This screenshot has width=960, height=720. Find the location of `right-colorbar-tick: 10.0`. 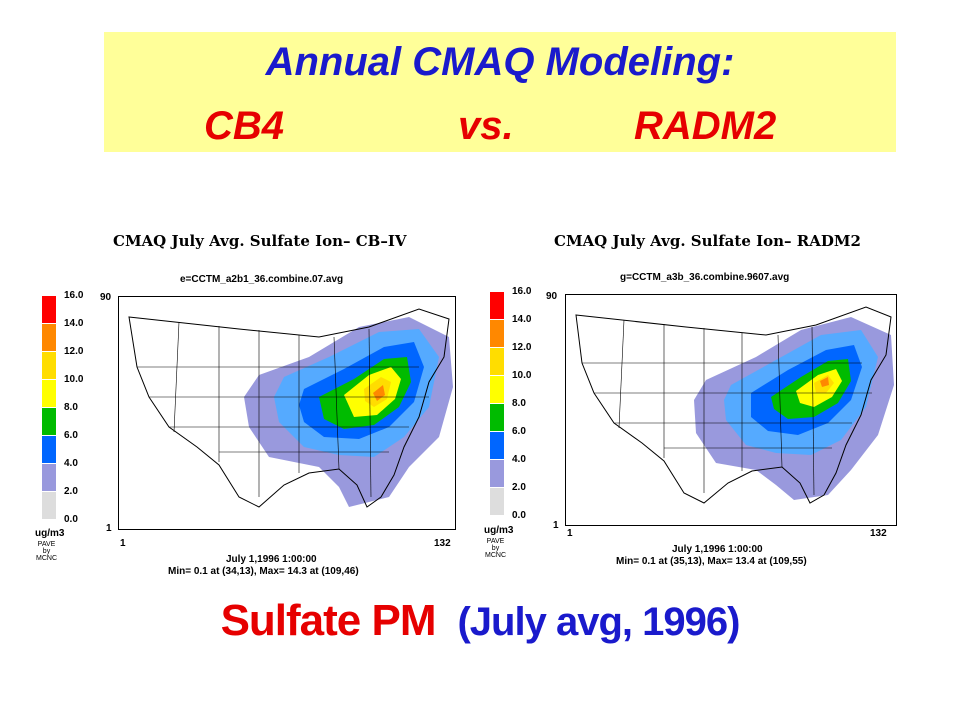

right-colorbar-tick: 10.0 is located at coordinates (522, 375).